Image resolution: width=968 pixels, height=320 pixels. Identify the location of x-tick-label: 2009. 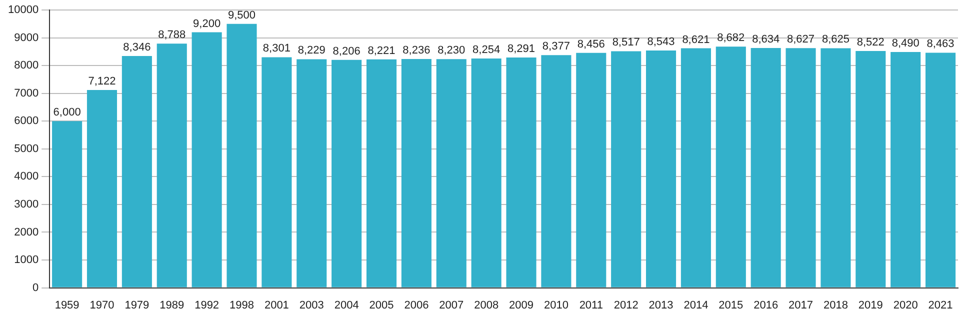
(521, 305).